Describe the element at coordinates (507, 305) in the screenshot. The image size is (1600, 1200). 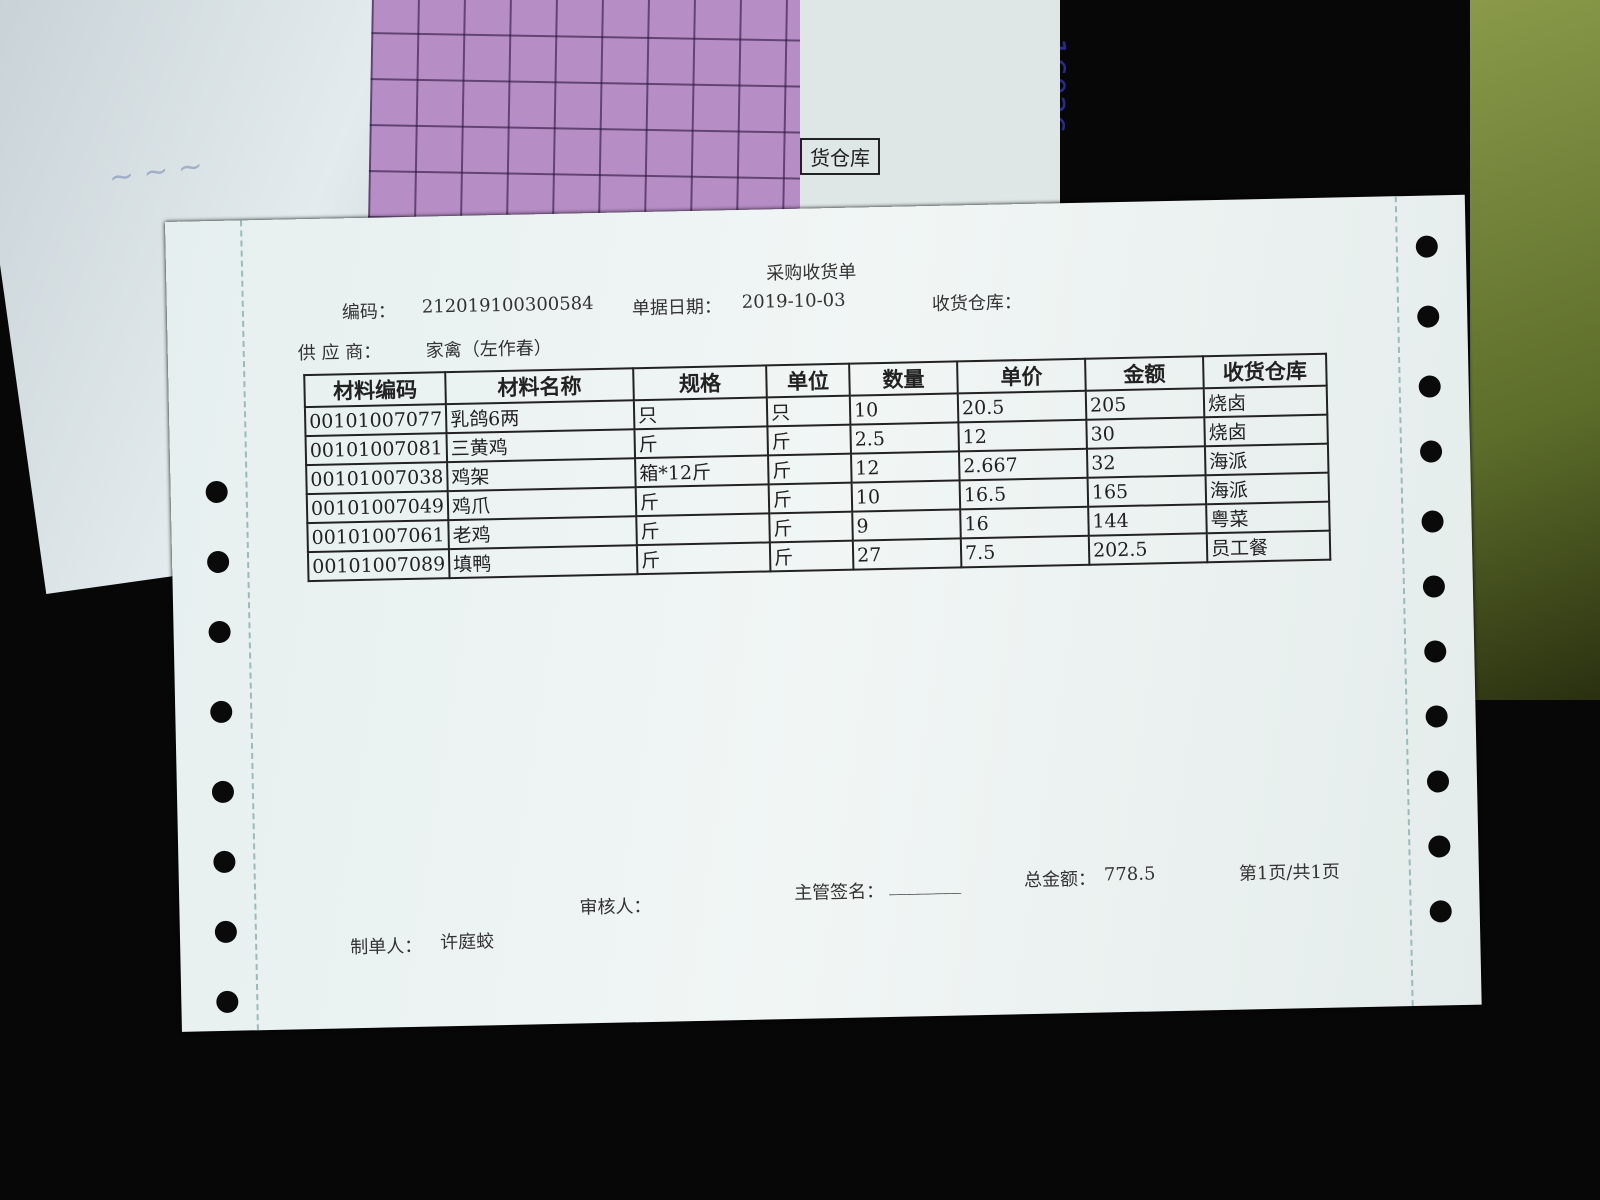
I see `doc-number: 212019100300584` at that location.